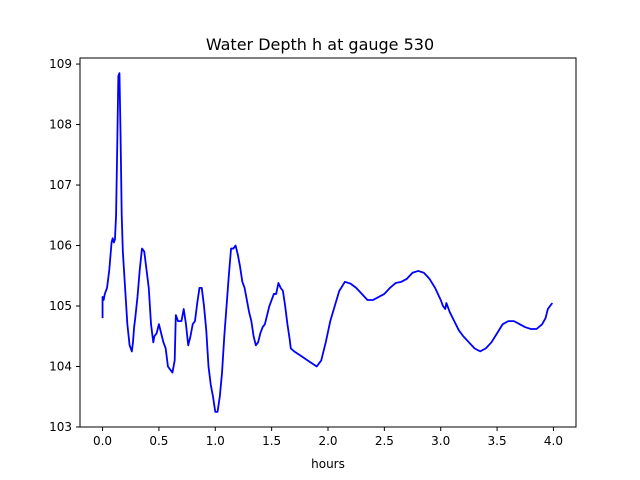 Image resolution: width=640 pixels, height=480 pixels. I want to click on x-tick-label: 4.0, so click(553, 441).